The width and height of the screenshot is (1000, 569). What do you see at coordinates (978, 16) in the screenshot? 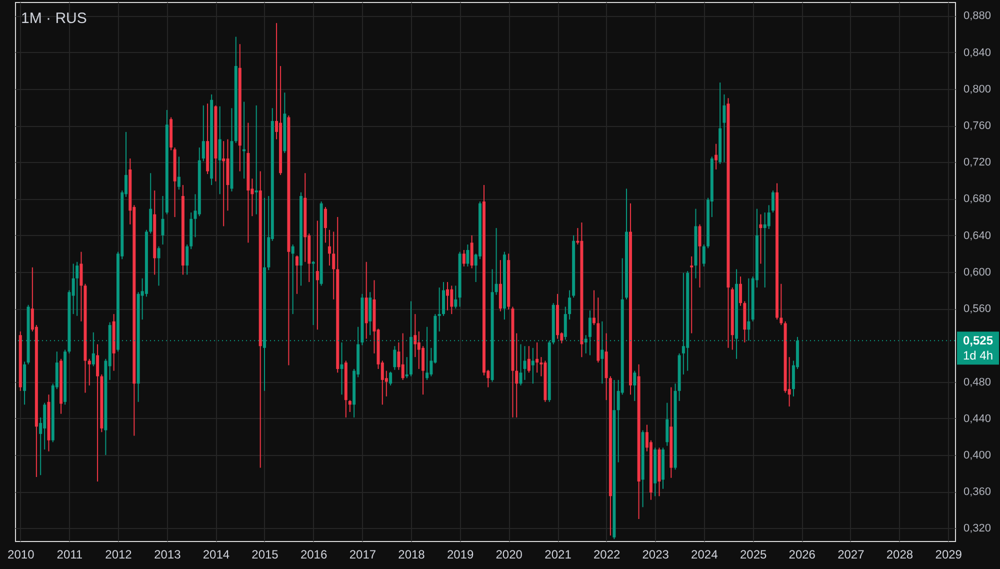
I see `y-tick-label: 0,880` at bounding box center [978, 16].